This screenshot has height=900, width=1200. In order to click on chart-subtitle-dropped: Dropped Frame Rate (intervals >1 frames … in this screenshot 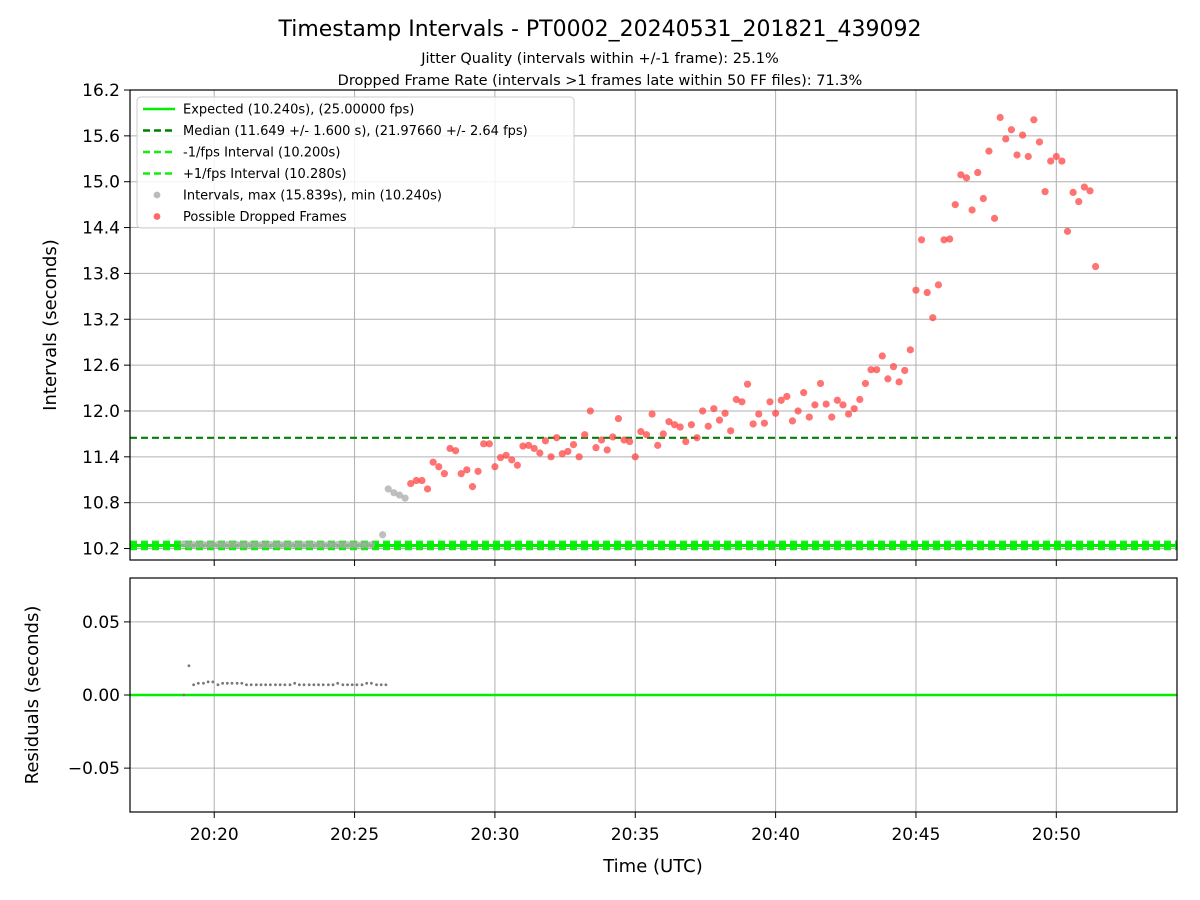, I will do `click(600, 81)`.